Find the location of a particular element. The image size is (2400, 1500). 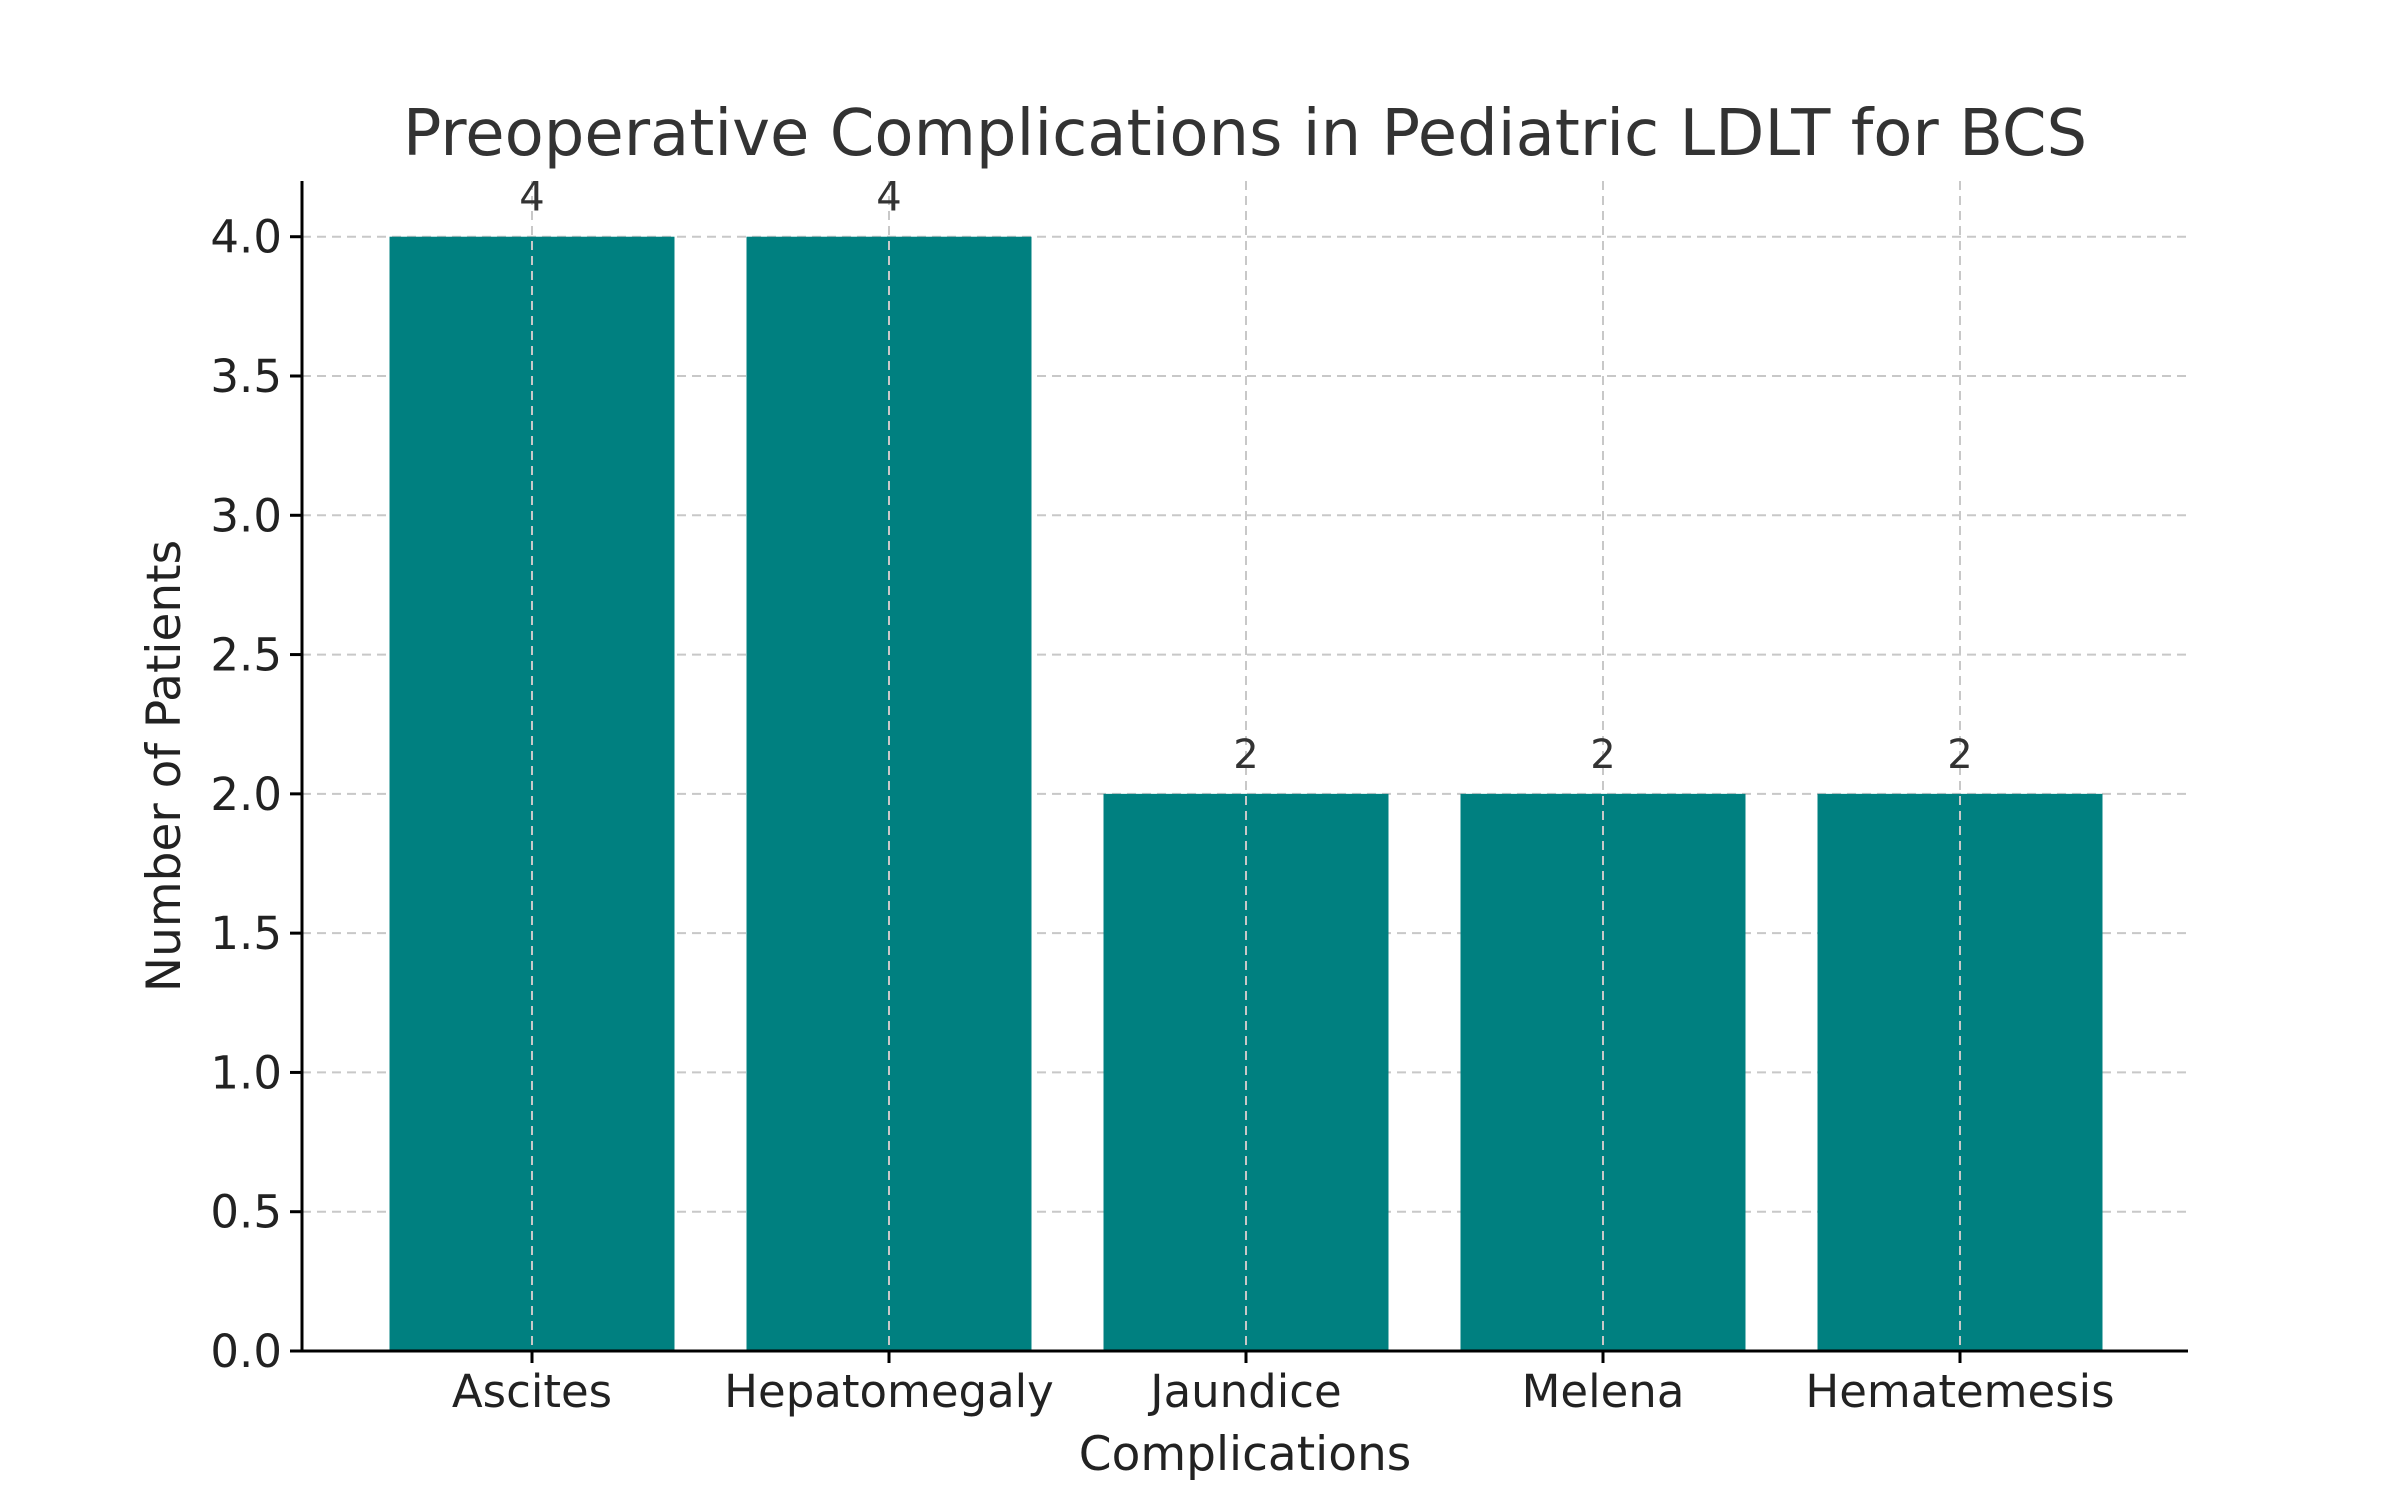

y-tick-label: 2.5 is located at coordinates (246, 655).